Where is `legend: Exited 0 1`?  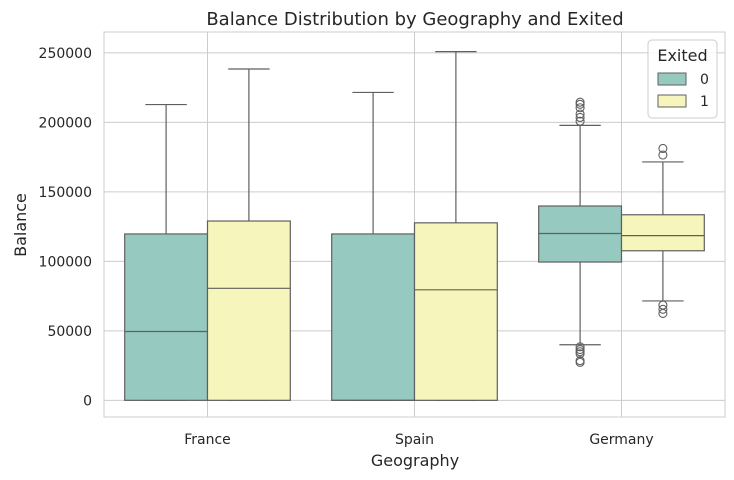
legend: Exited 0 1 is located at coordinates (682, 79).